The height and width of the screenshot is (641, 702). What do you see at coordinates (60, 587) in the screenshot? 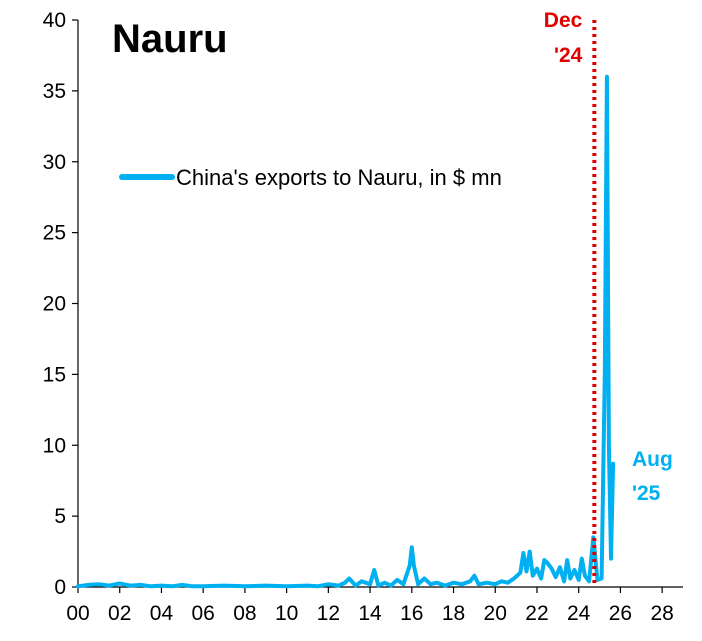
I see `y-tick-label: 0` at bounding box center [60, 587].